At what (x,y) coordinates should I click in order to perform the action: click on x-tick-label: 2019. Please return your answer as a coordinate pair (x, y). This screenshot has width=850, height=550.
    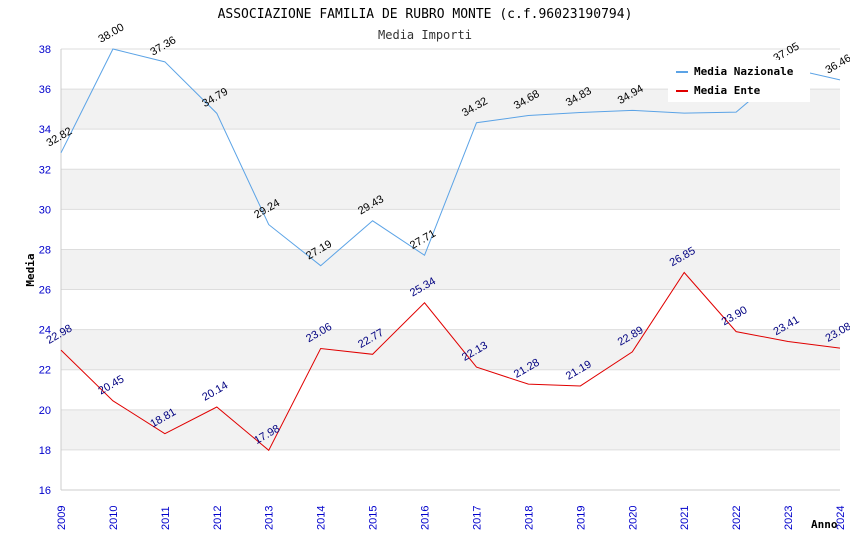
    Looking at the image, I should click on (581, 518).